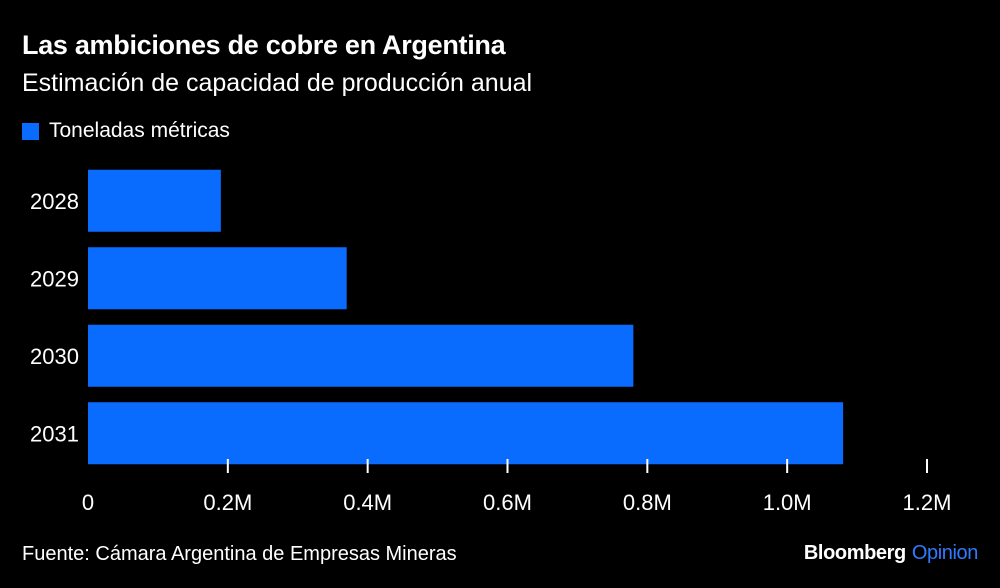 This screenshot has width=1000, height=588. What do you see at coordinates (54, 356) in the screenshot?
I see `y-tick-label-2030: 2030` at bounding box center [54, 356].